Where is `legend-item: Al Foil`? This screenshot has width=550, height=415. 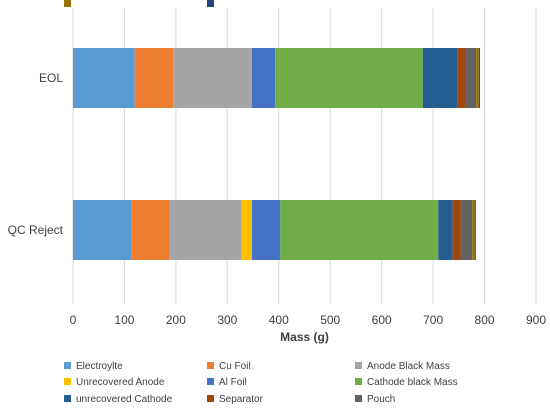
legend-item: Al Foil is located at coordinates (227, 382).